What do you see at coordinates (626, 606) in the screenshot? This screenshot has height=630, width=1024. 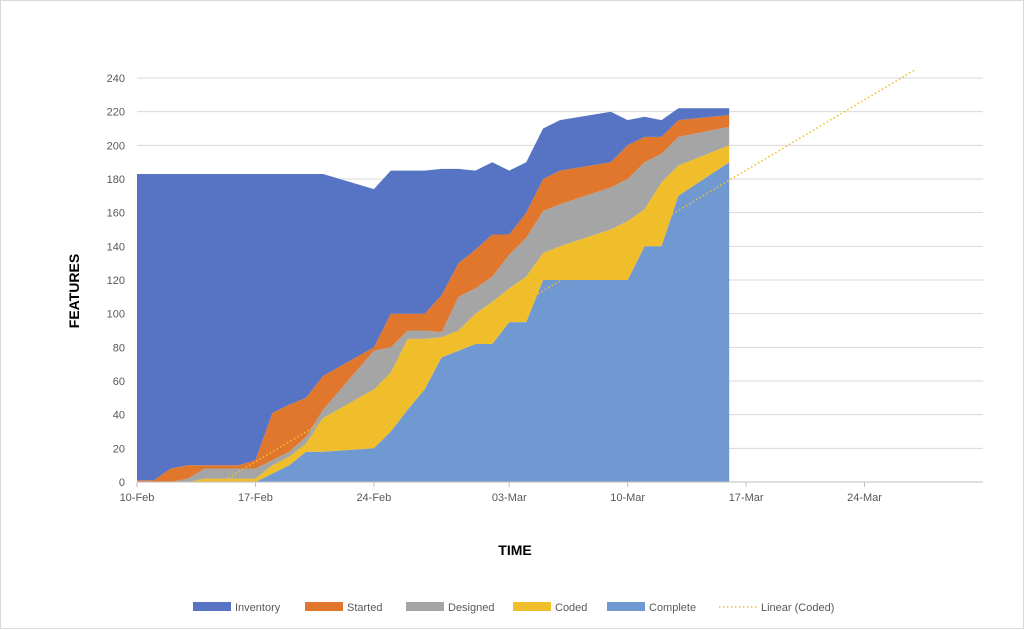 I see `legend-swatch-complete` at bounding box center [626, 606].